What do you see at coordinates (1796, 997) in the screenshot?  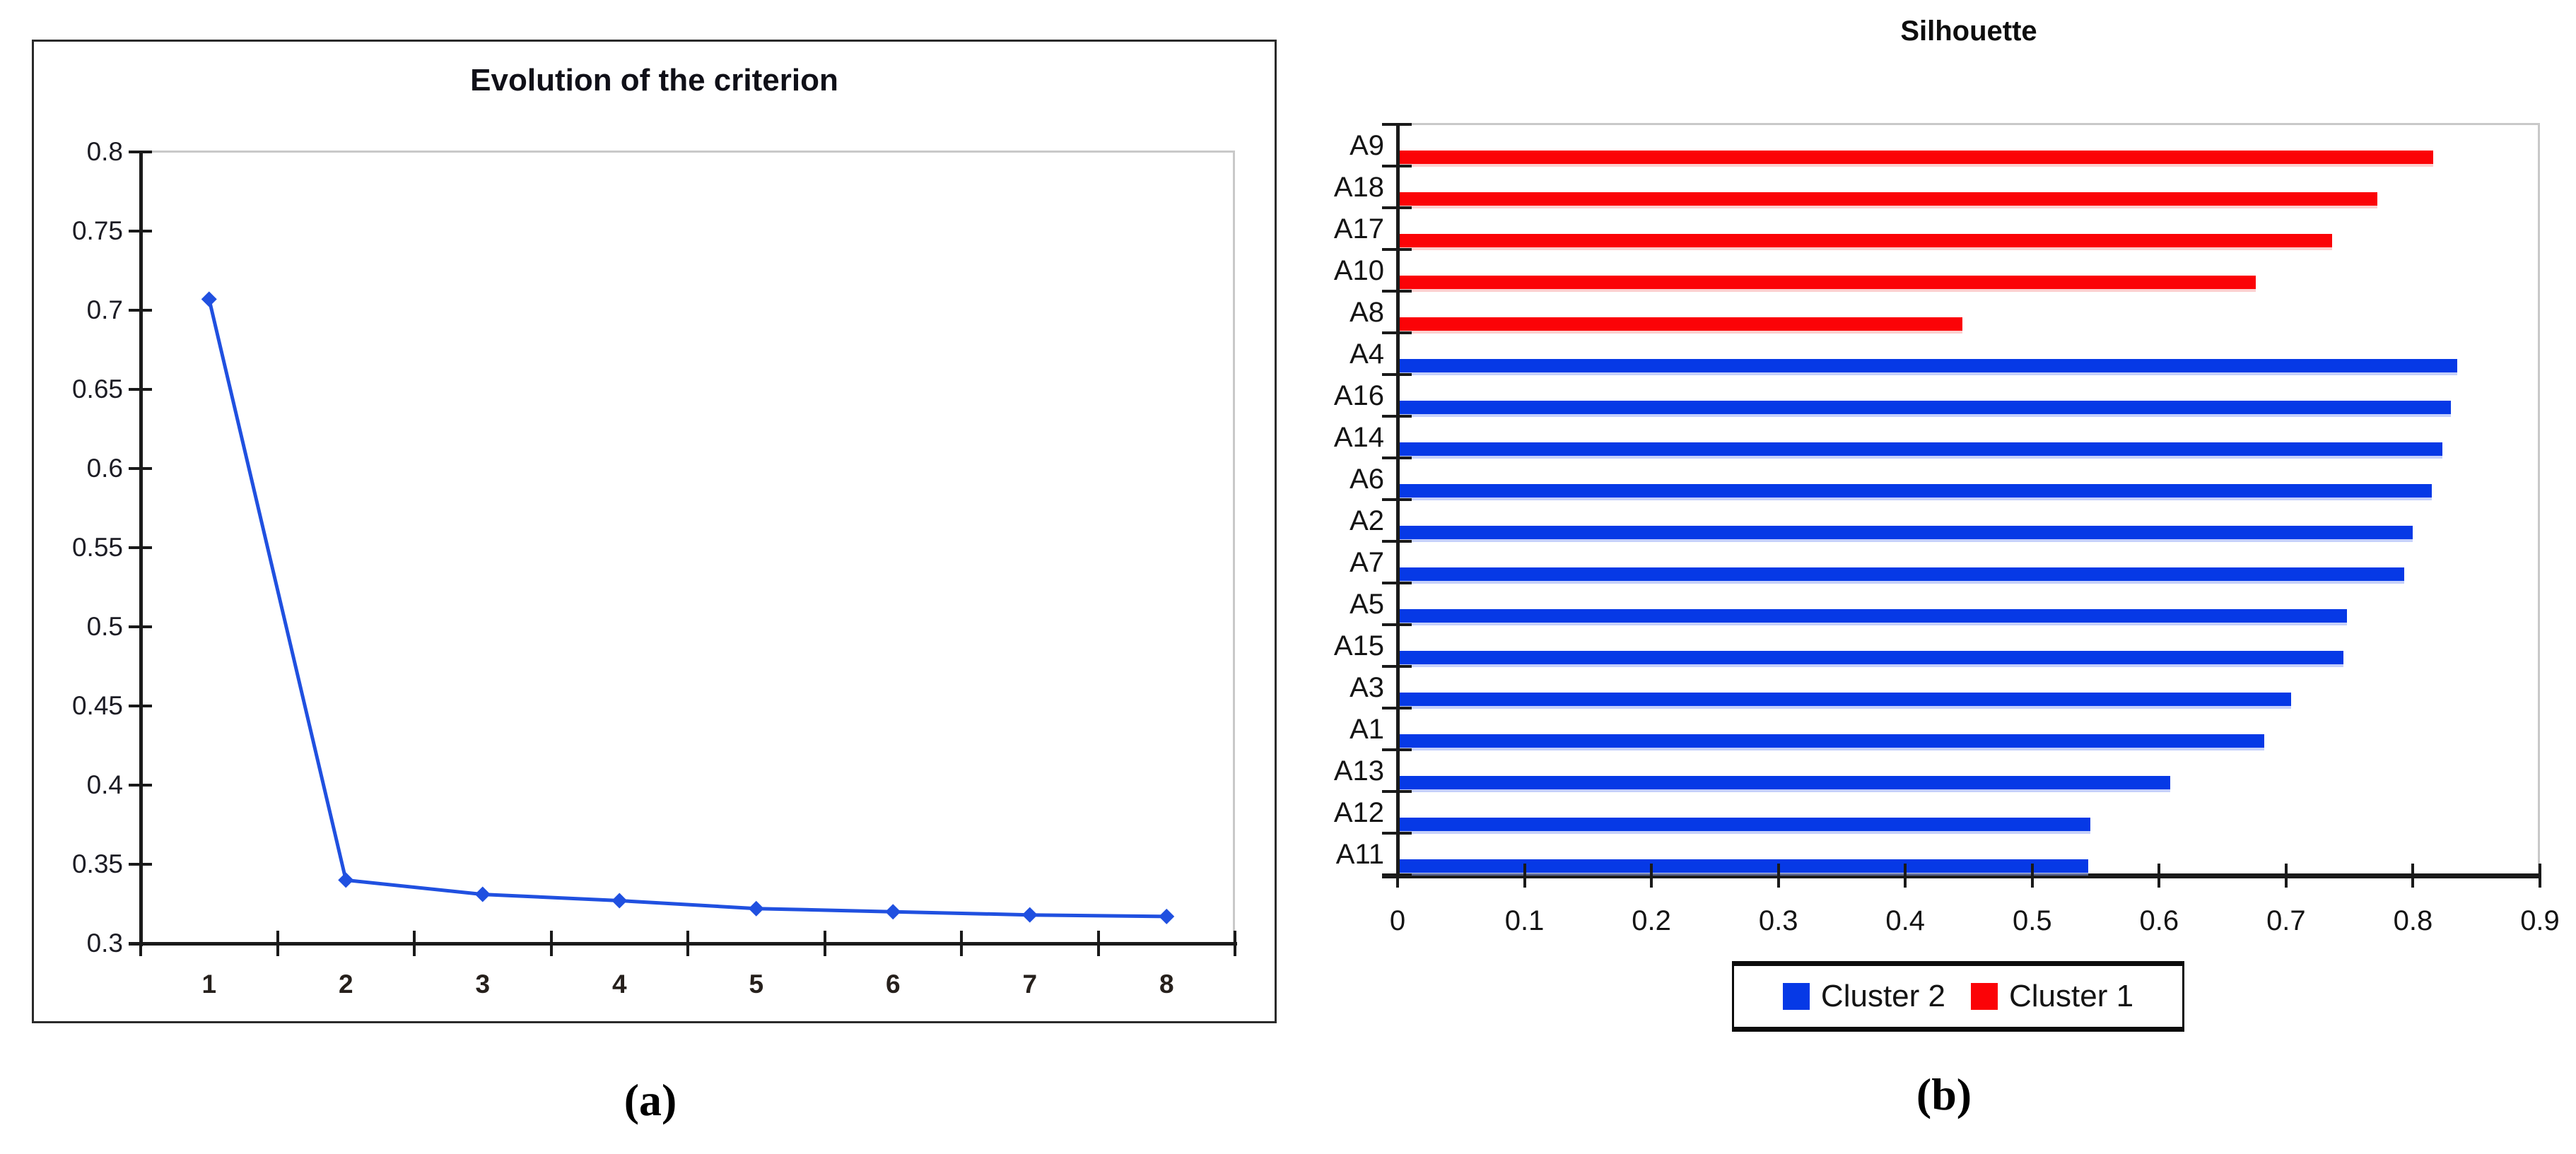 I see `cluster2-swatch-icon` at bounding box center [1796, 997].